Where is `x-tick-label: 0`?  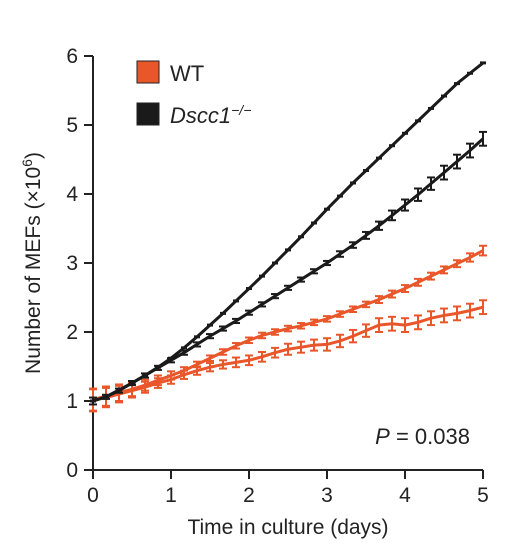 x-tick-label: 0 is located at coordinates (93, 495).